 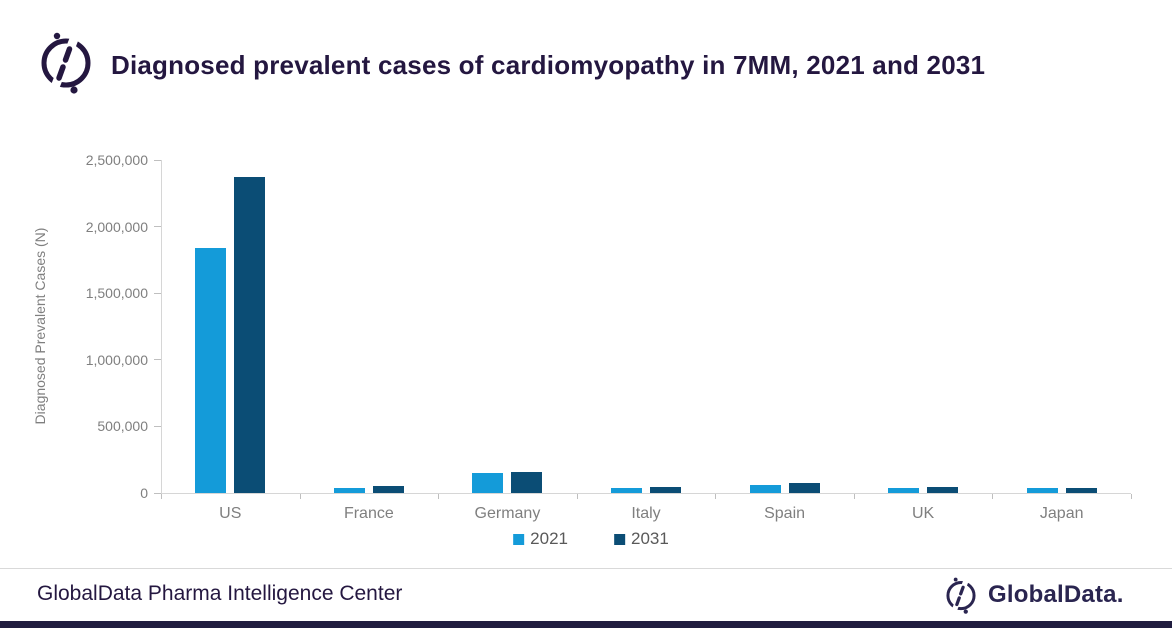 What do you see at coordinates (250, 335) in the screenshot?
I see `bar-2031-US` at bounding box center [250, 335].